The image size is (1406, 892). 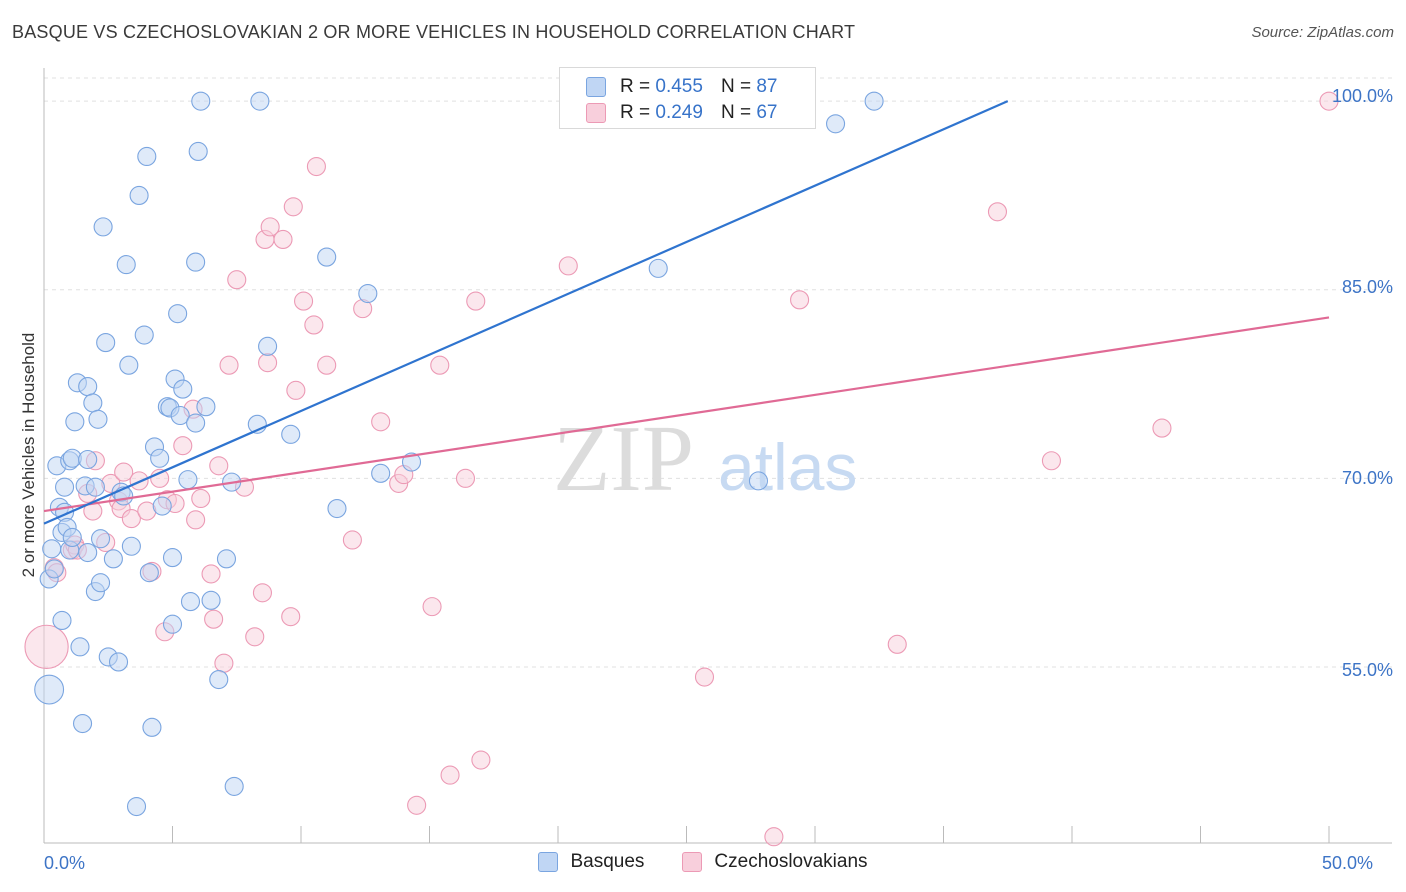 I want to click on legend-label: Czechoslovakians, so click(x=791, y=861).